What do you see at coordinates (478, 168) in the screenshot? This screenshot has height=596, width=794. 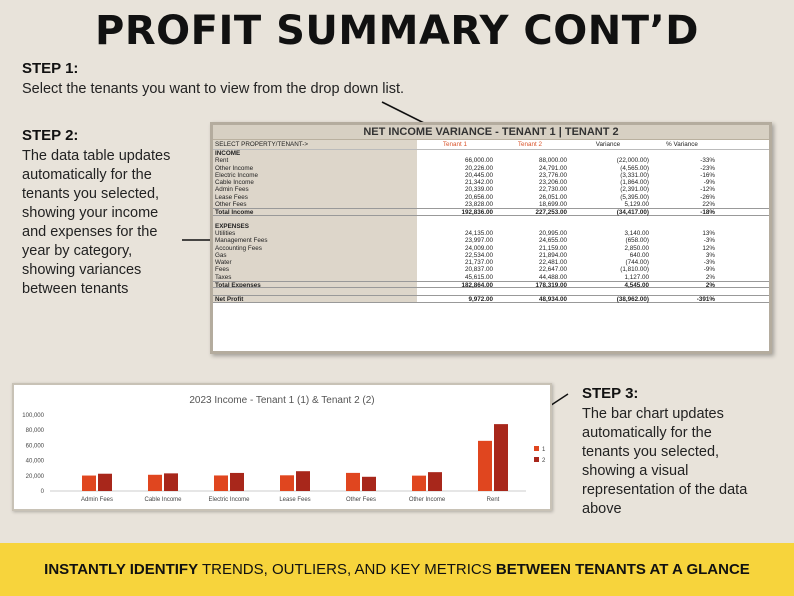 I see `table-cell: 20,226.00` at bounding box center [478, 168].